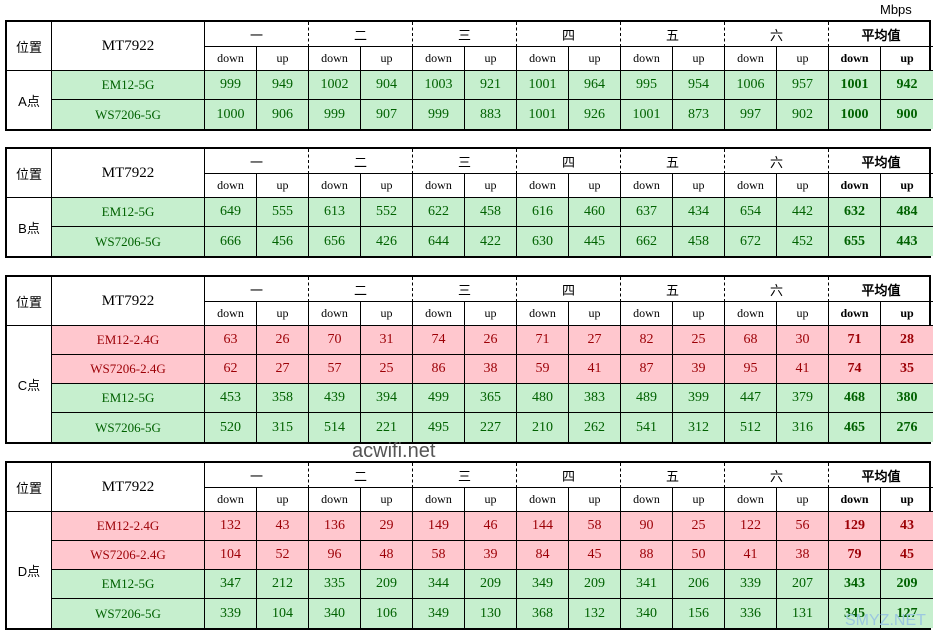 This screenshot has height=641, width=941. Describe the element at coordinates (885, 620) in the screenshot. I see `watermark: SMYZ.NET` at that location.